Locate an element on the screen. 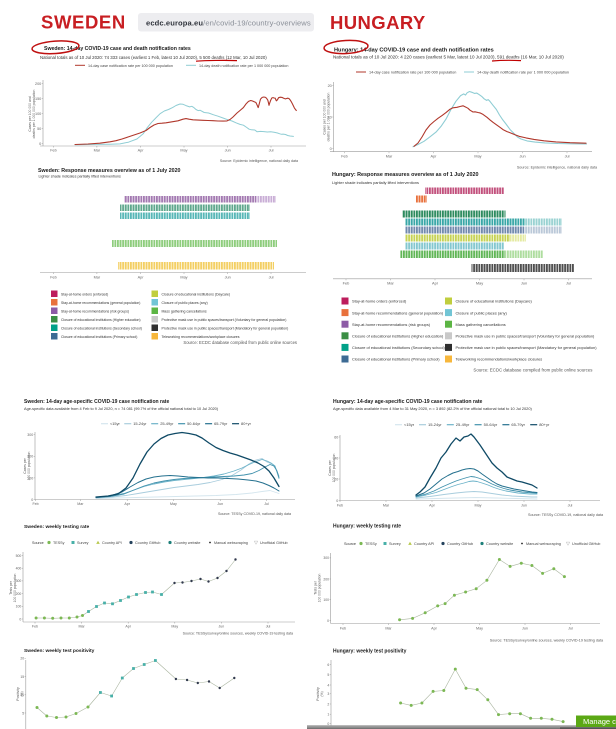 This screenshot has width=616, height=729. svg-text: 50-64yr is located at coordinates (194, 423).